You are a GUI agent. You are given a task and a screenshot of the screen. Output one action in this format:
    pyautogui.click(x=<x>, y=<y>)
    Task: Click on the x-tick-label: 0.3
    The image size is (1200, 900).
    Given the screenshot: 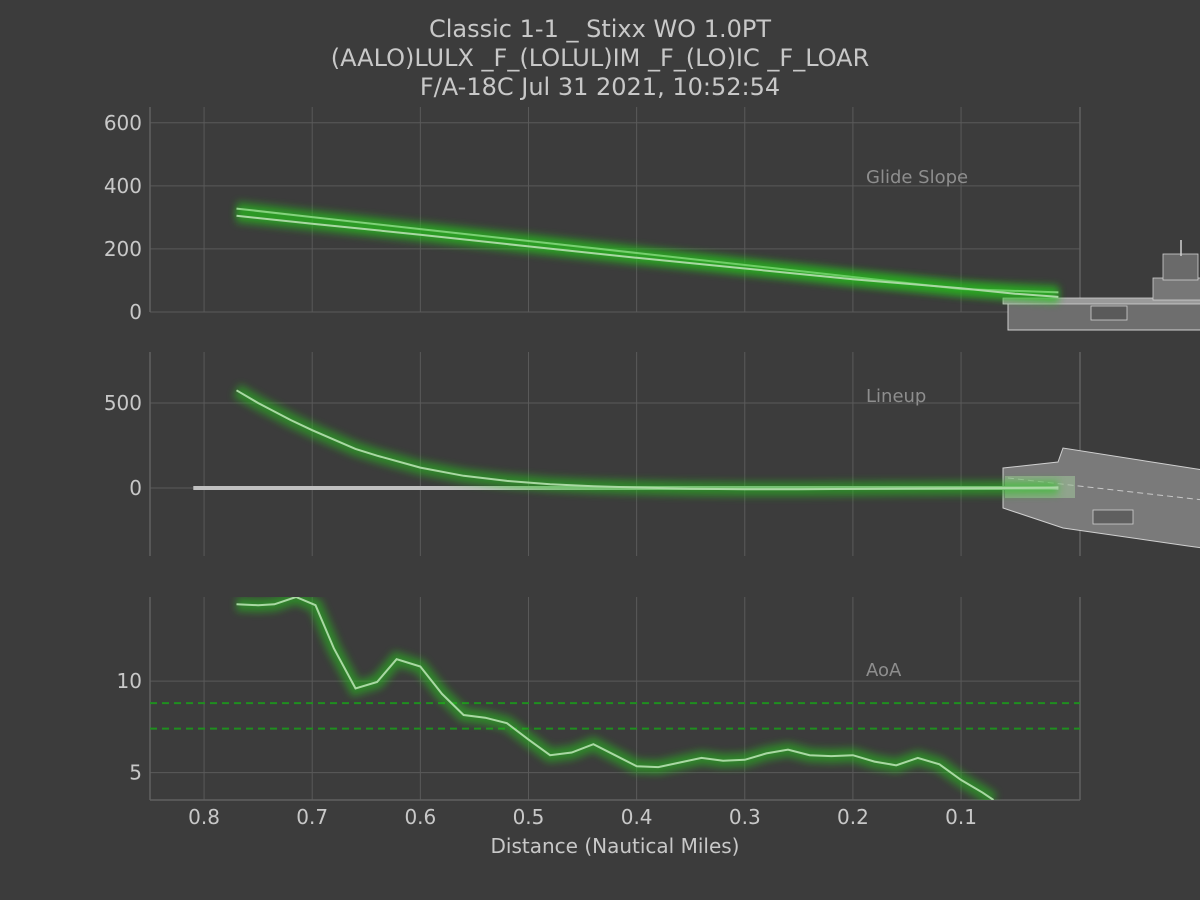 What is the action you would take?
    pyautogui.click(x=745, y=817)
    